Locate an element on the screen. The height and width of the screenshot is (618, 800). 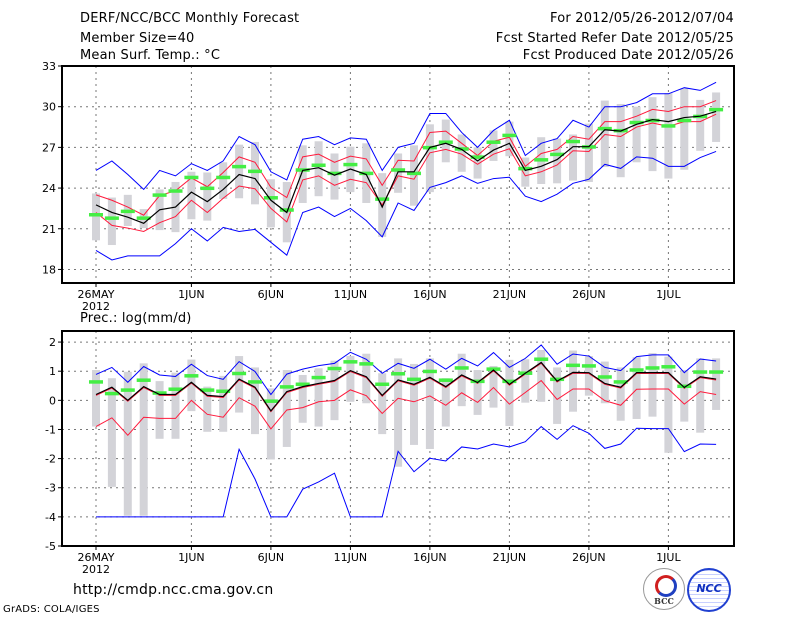
y-tick-label: 0 is located at coordinates (52, 400).